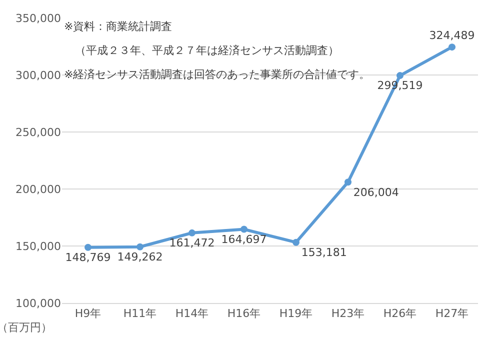  I want to click on x-tick-label: H23年, so click(348, 313).